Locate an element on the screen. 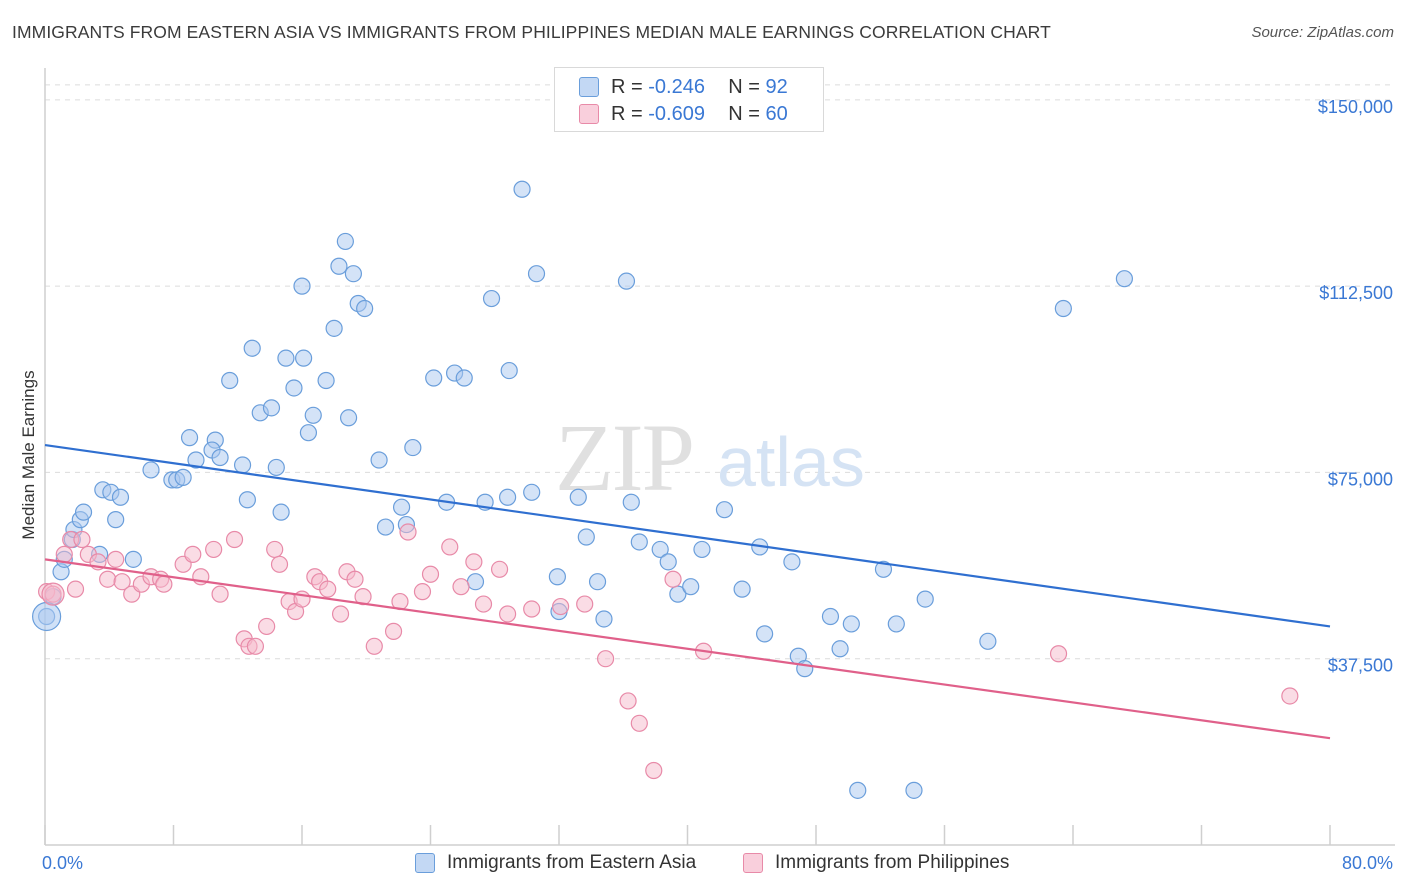 The width and height of the screenshot is (1406, 892). legend-n-value: 60 is located at coordinates (776, 113).